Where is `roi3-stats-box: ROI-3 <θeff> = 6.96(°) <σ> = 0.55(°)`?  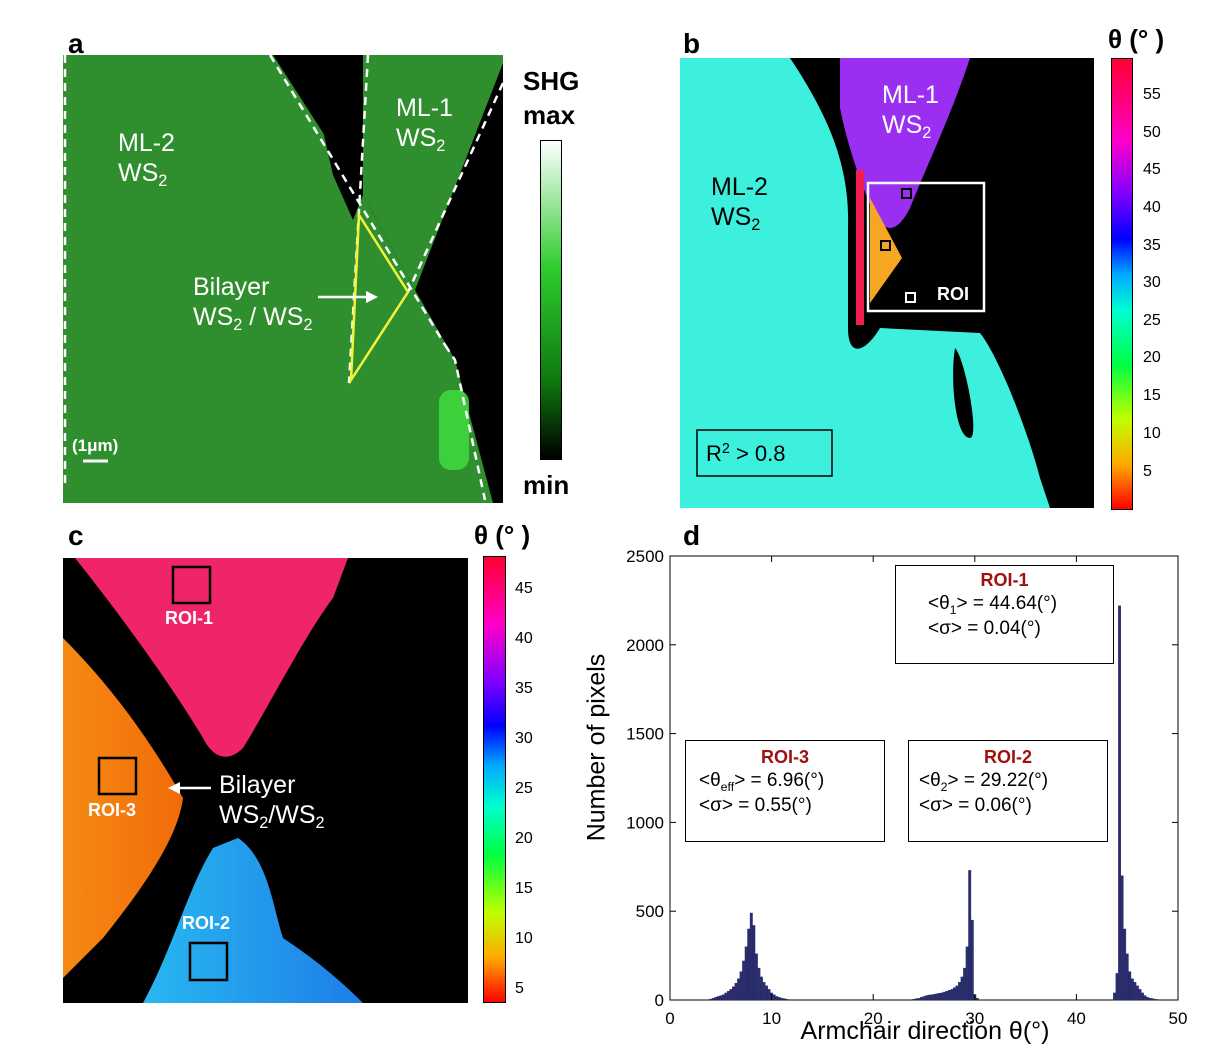
roi3-stats-box: ROI-3 <θeff> = 6.96(°) <σ> = 0.55(°) is located at coordinates (785, 791).